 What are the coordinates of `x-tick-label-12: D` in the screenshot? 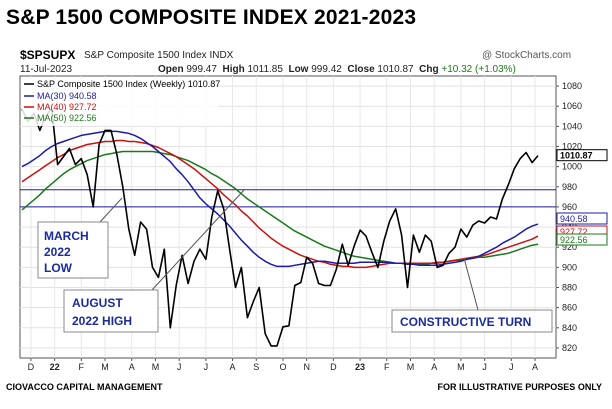 It's located at (333, 367).